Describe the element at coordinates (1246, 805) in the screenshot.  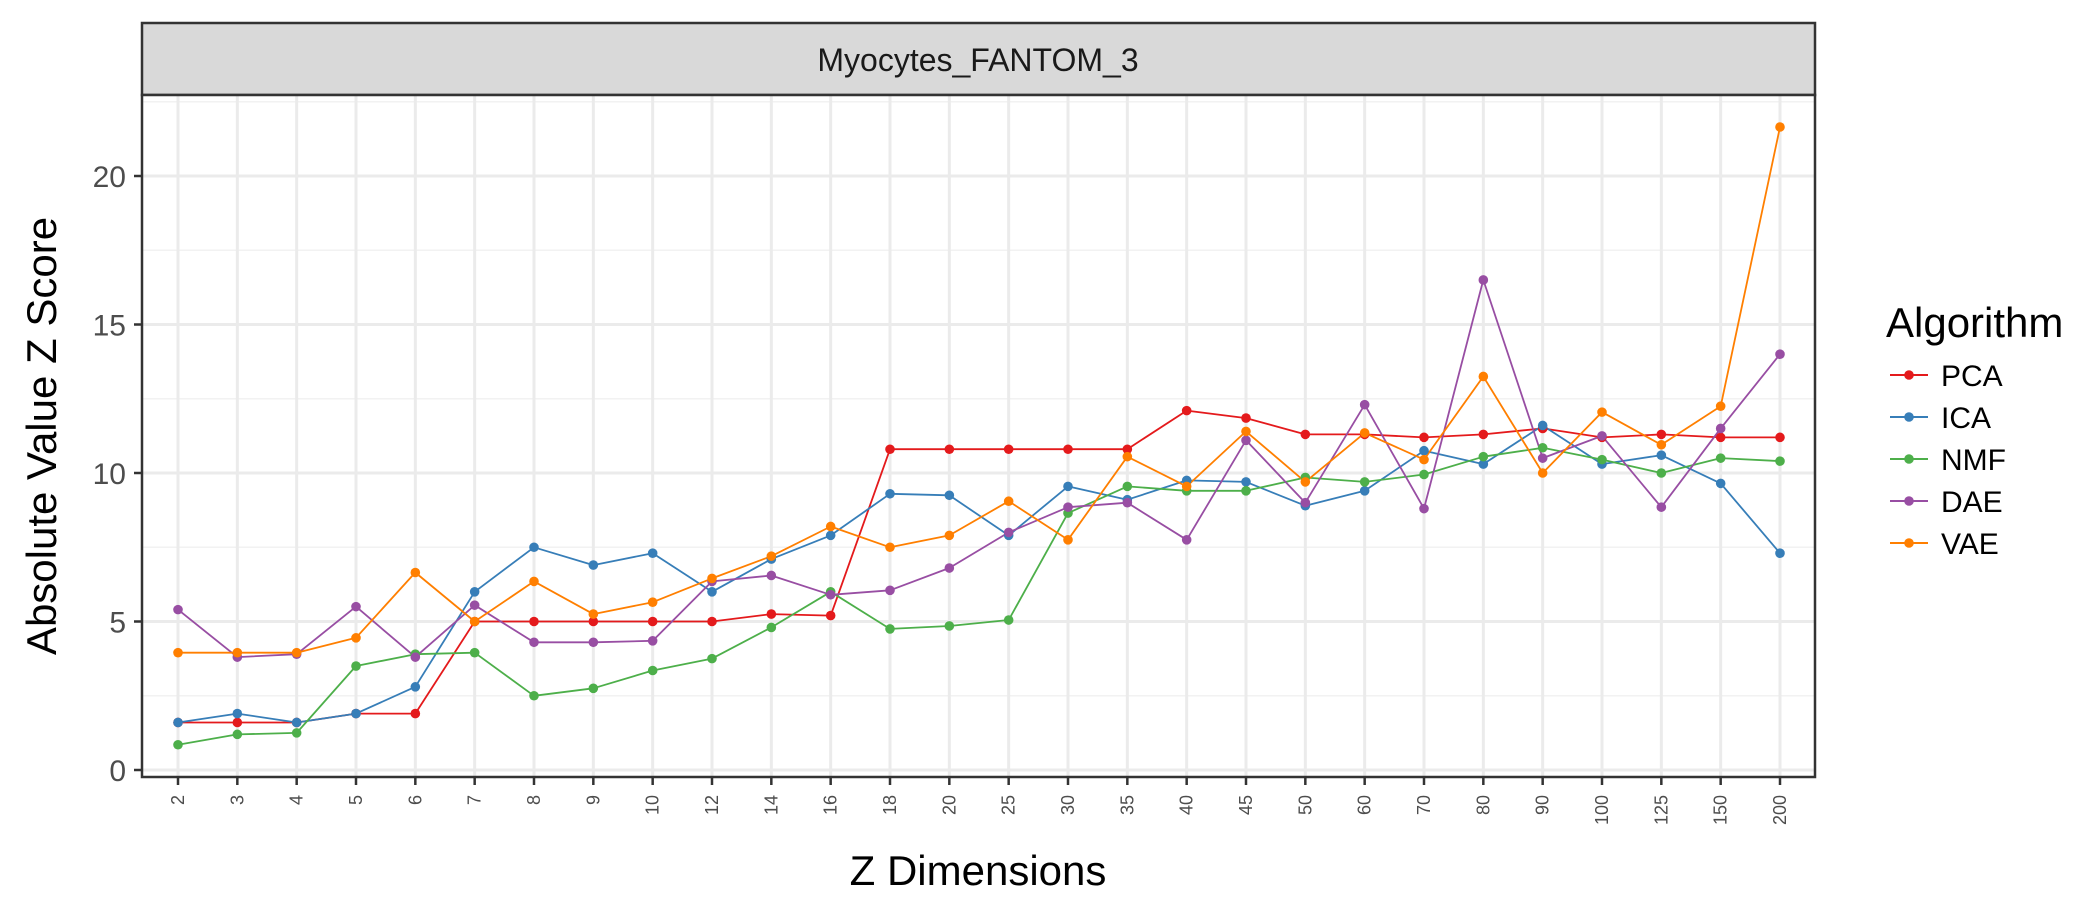
I see `x-tick-label: 45` at that location.